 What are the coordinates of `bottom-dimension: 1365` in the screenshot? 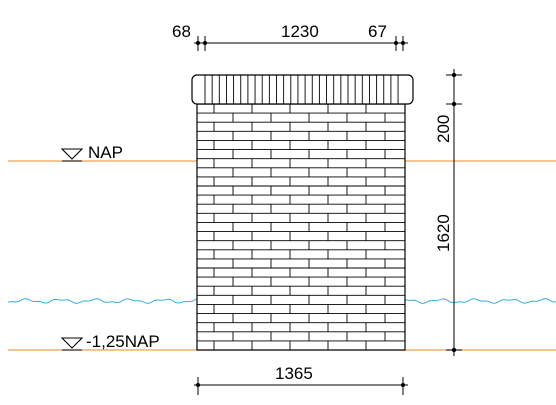 It's located at (301, 379).